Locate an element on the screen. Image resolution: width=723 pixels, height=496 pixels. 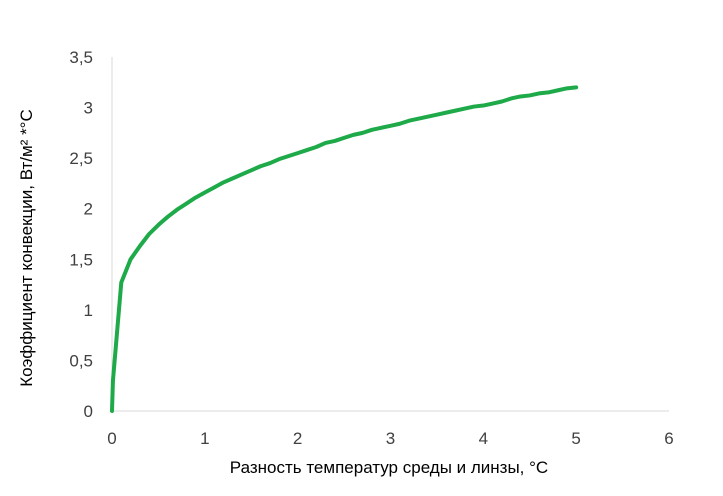
x-tick-label: 5 is located at coordinates (575, 438).